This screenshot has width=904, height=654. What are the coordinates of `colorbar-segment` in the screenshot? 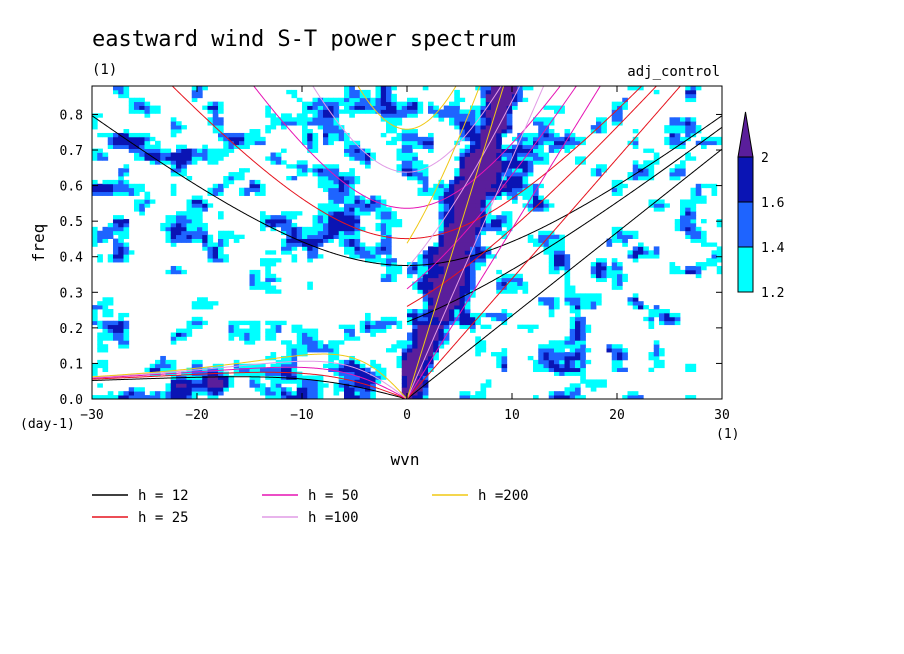 It's located at (745, 179).